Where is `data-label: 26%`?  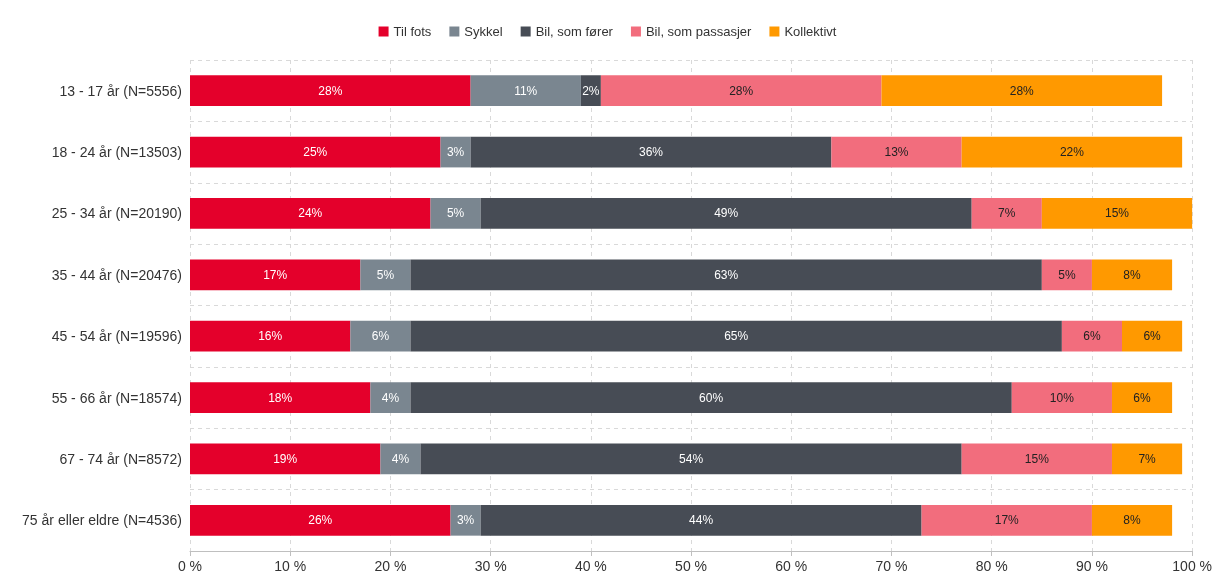
data-label: 26% is located at coordinates (320, 520).